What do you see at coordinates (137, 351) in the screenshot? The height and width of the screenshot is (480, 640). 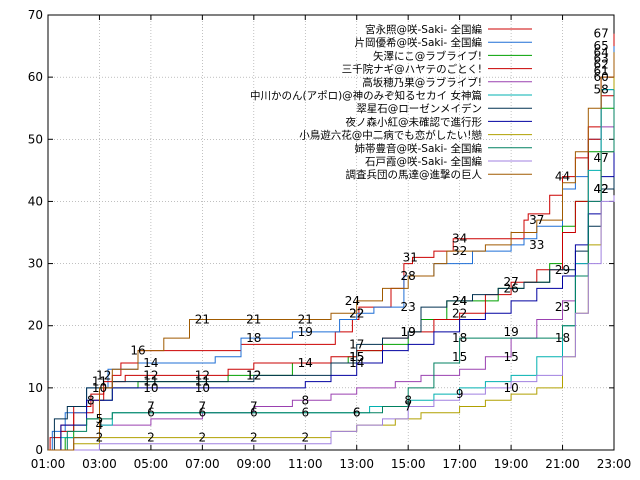 I see `data-label: 16` at bounding box center [137, 351].